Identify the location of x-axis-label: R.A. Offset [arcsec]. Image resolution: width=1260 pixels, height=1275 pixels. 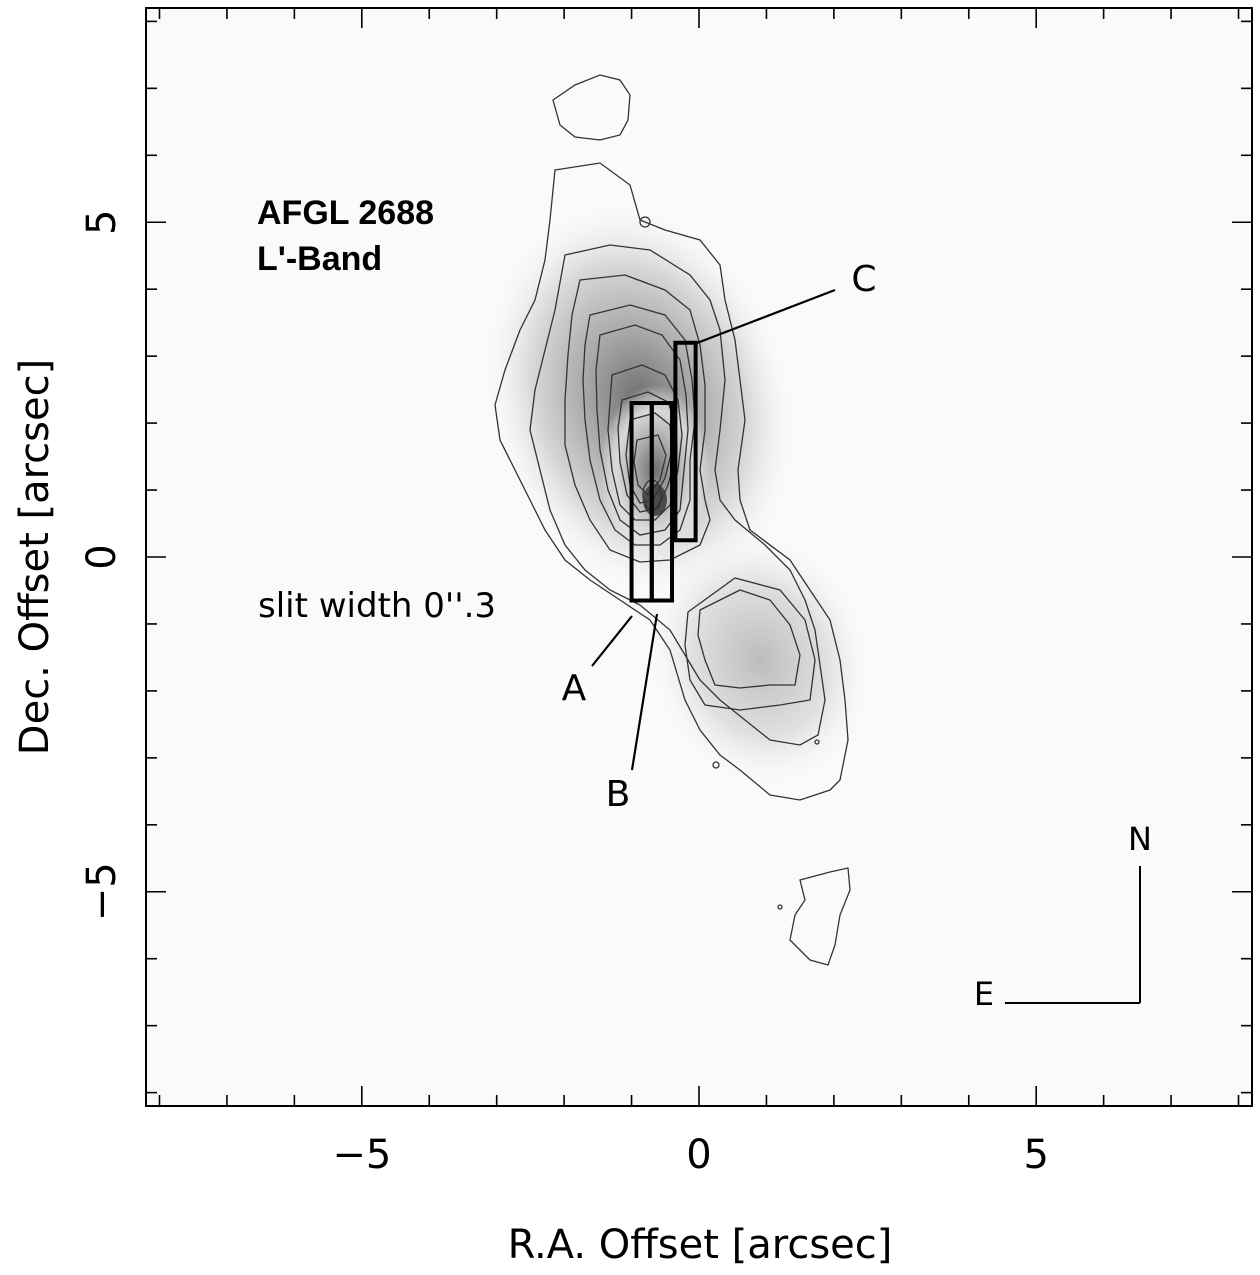
(700, 1245).